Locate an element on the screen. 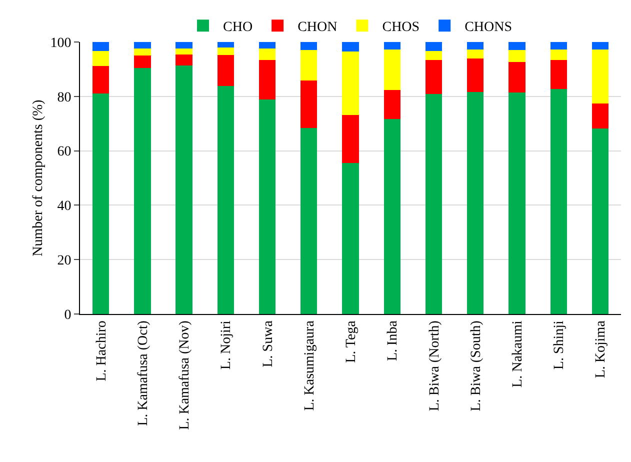 Image resolution: width=631 pixels, height=462 pixels. legend-label: CHONS is located at coordinates (488, 28).